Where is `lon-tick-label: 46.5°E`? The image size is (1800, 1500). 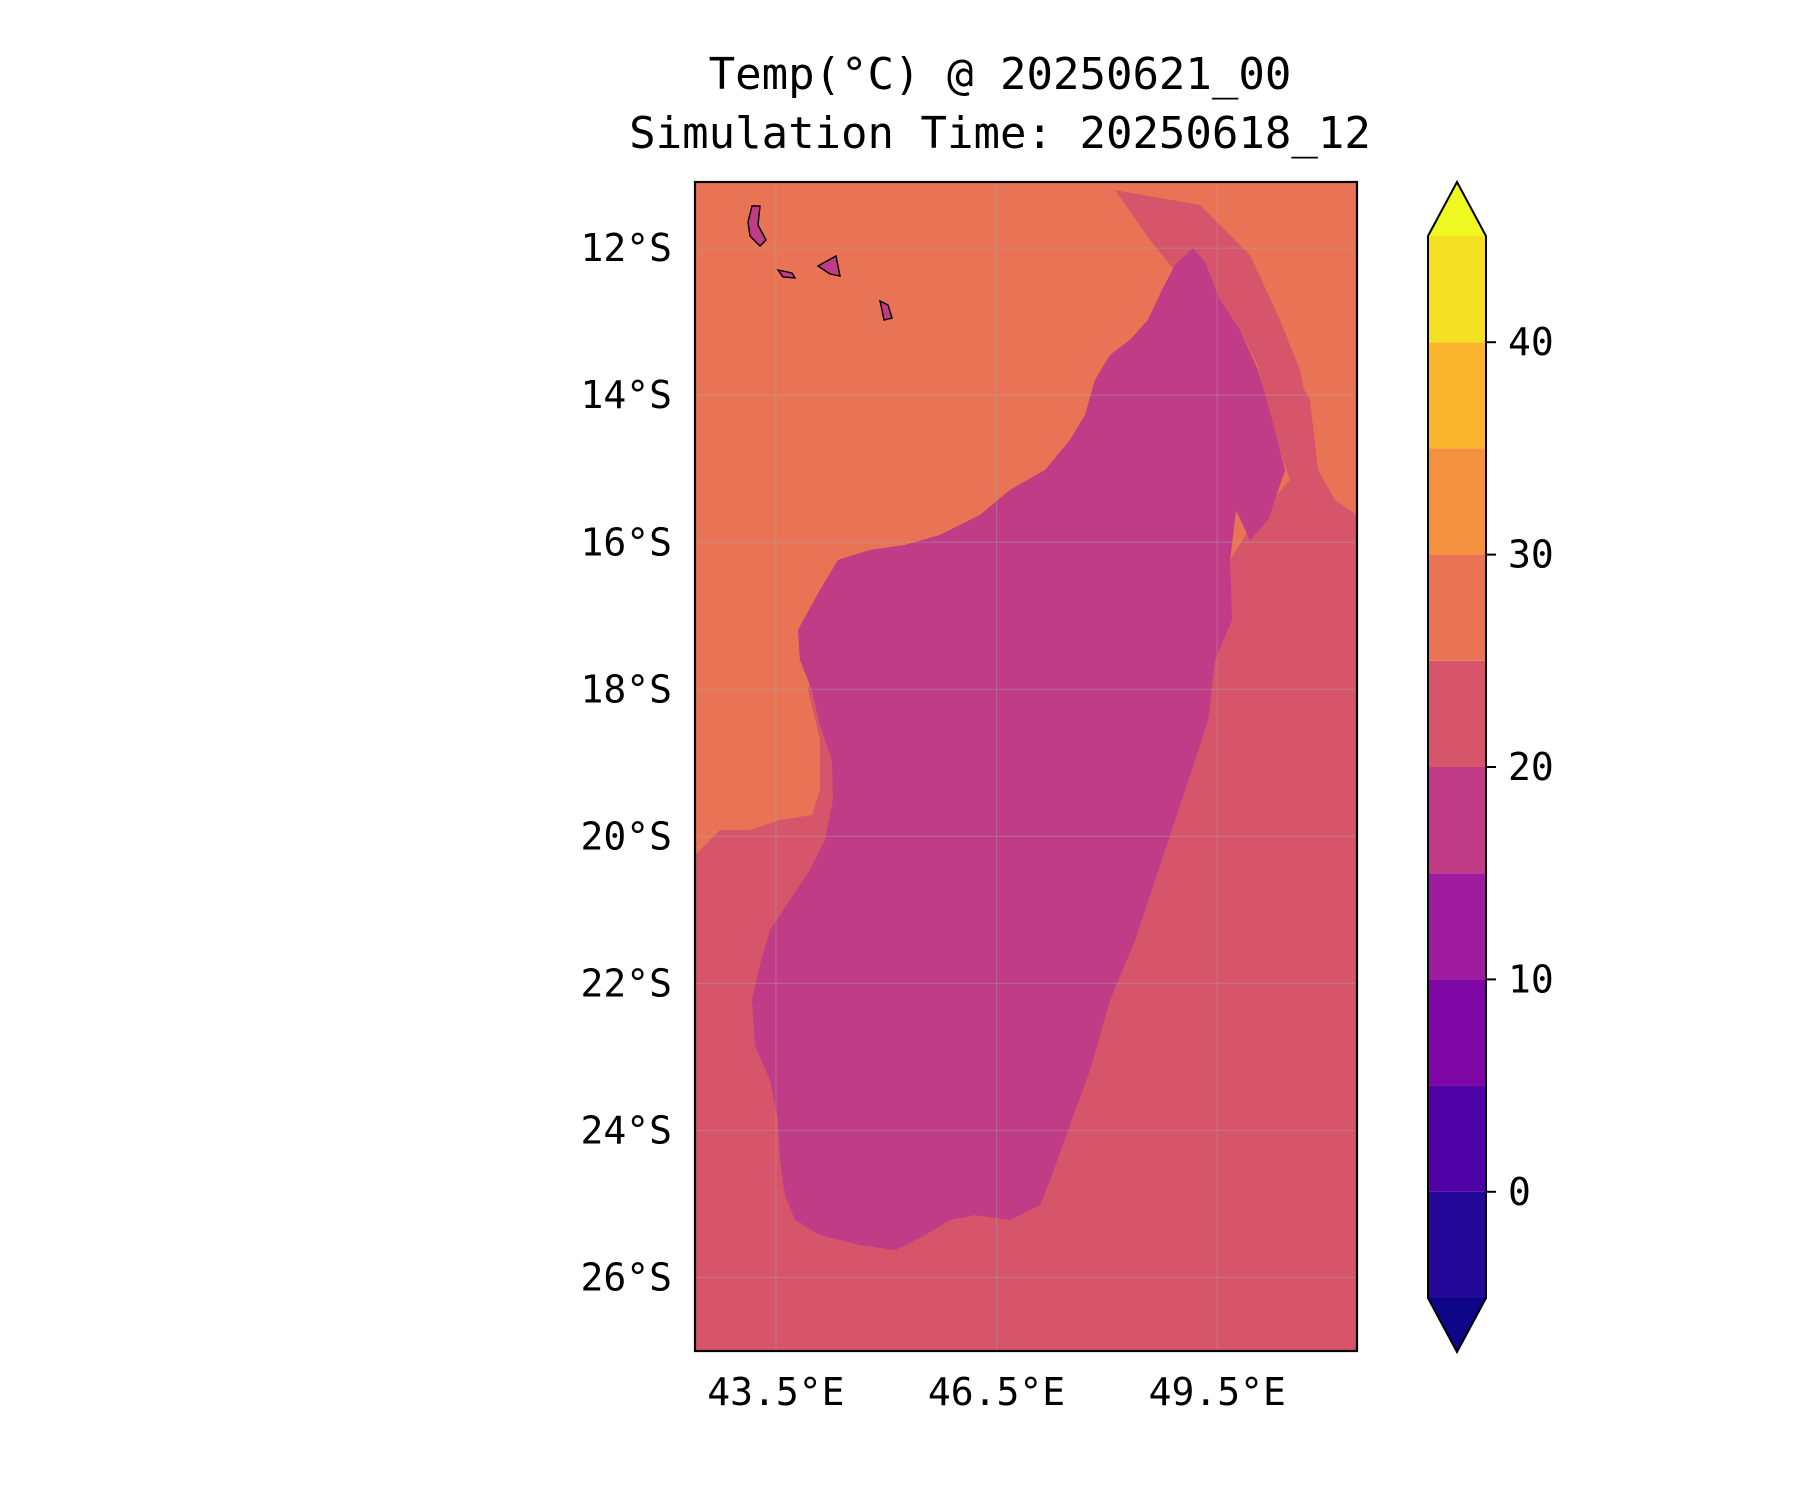
lon-tick-label: 46.5°E is located at coordinates (996, 1392).